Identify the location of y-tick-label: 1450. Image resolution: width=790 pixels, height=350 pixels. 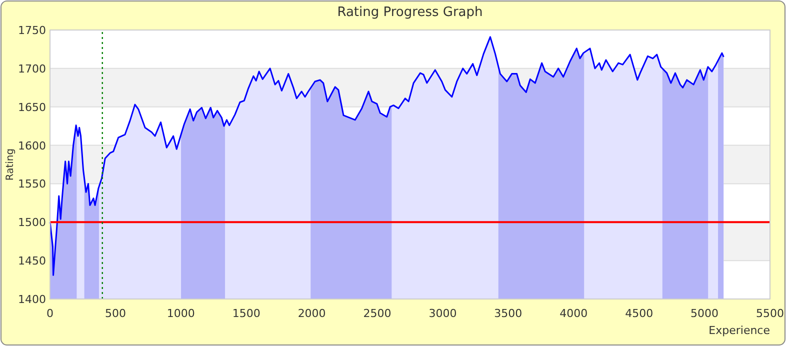
(32, 261).